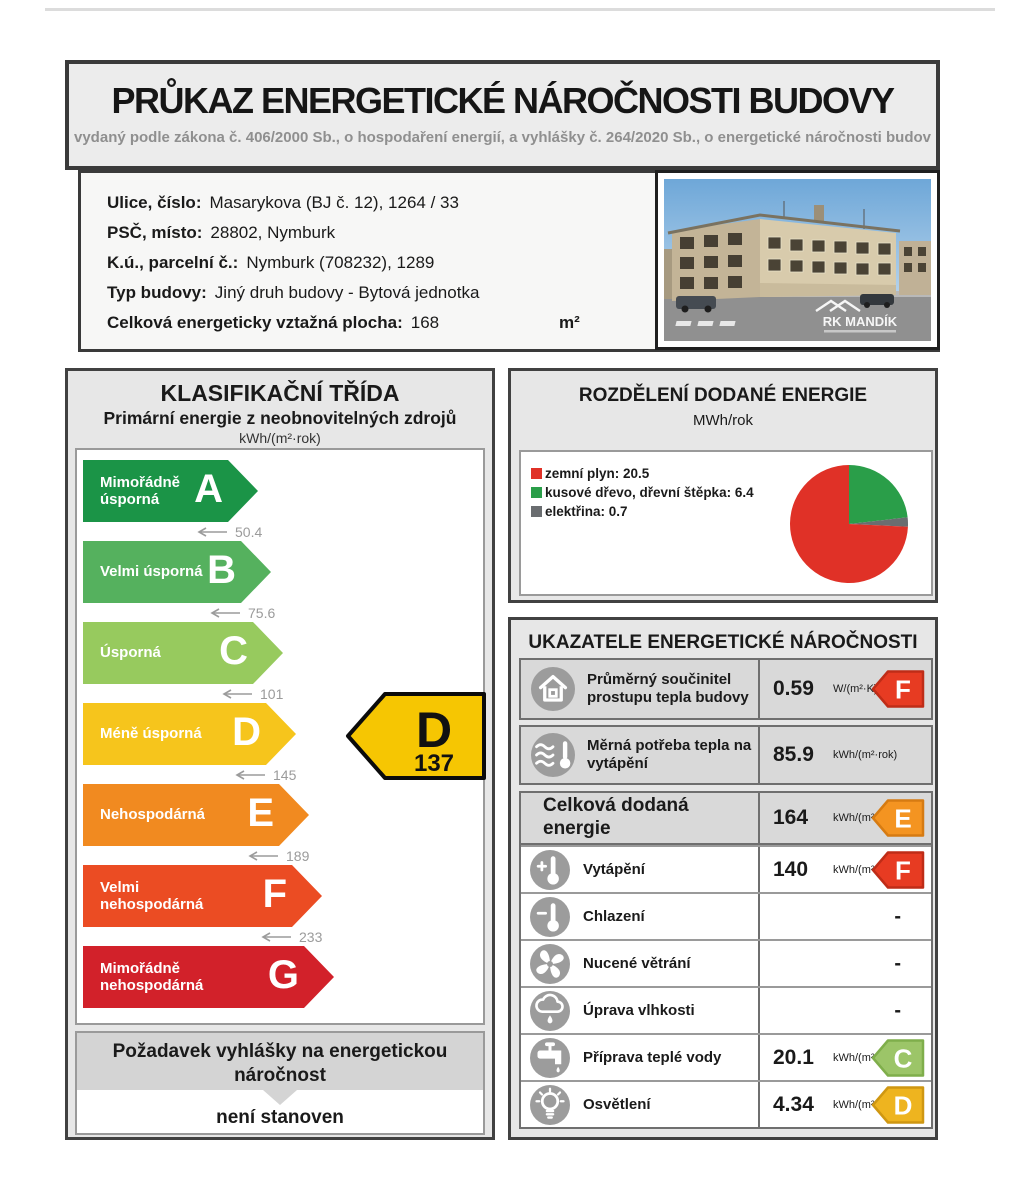 The image size is (1011, 1200). I want to click on bulb-icon, so click(550, 1104).